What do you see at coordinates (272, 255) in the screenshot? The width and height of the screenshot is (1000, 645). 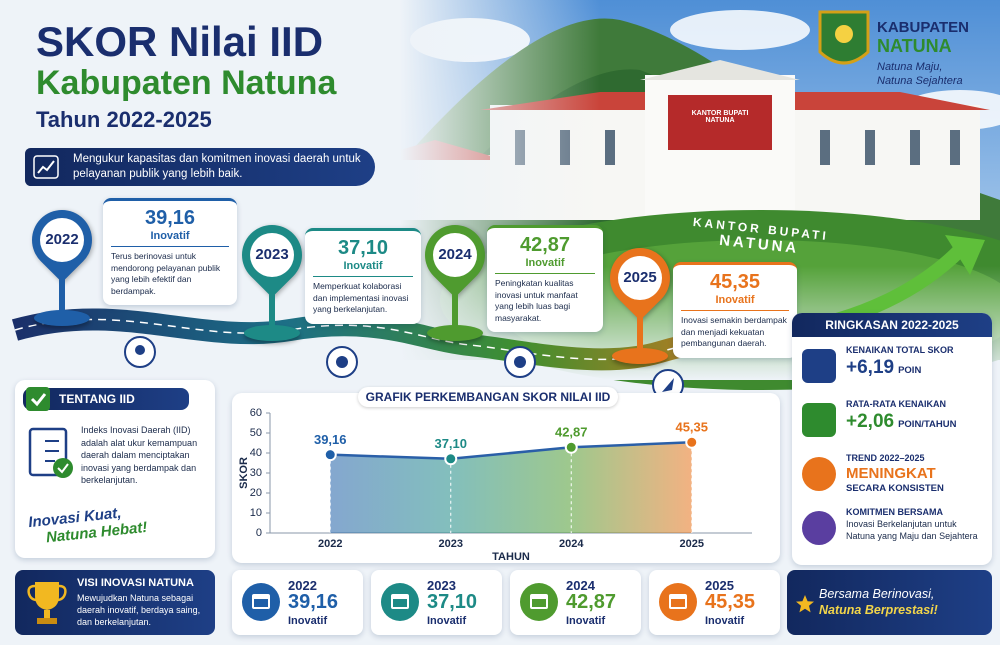 I see `pin-year: 2023` at bounding box center [272, 255].